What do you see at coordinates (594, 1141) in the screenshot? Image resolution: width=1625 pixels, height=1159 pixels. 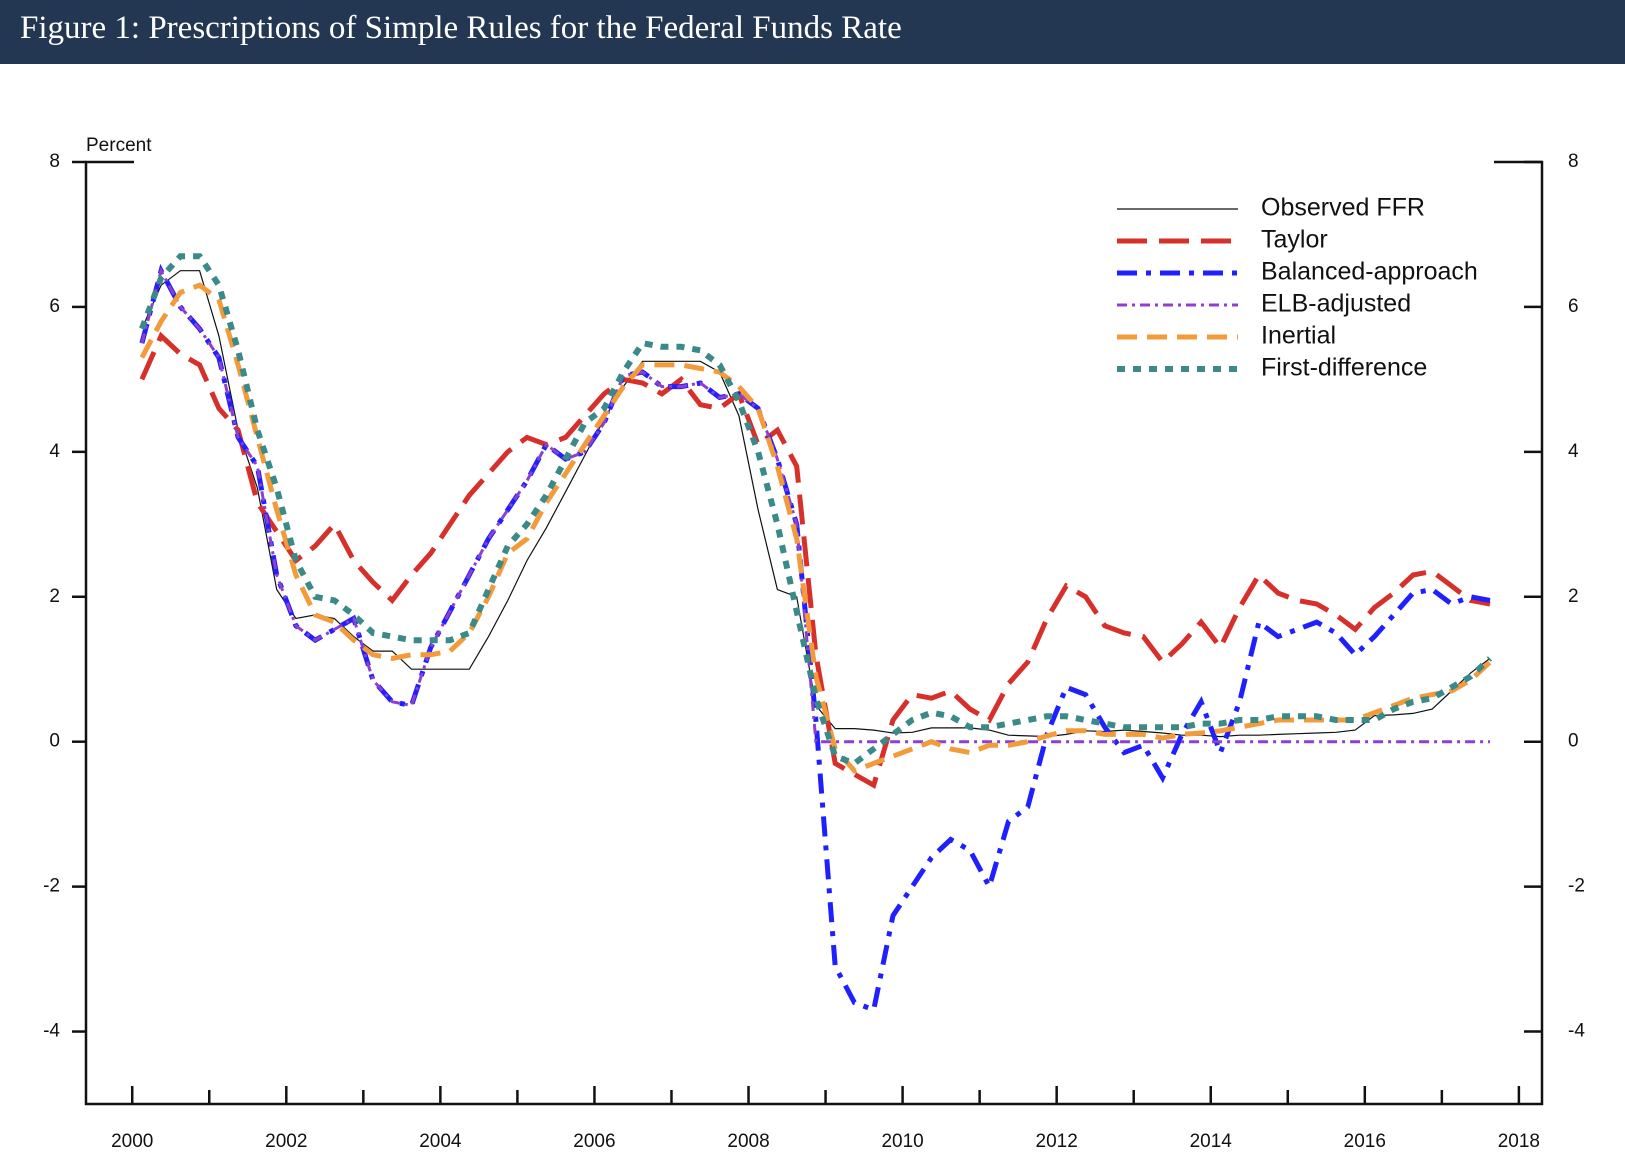 I see `x-tick-label: 2006` at bounding box center [594, 1141].